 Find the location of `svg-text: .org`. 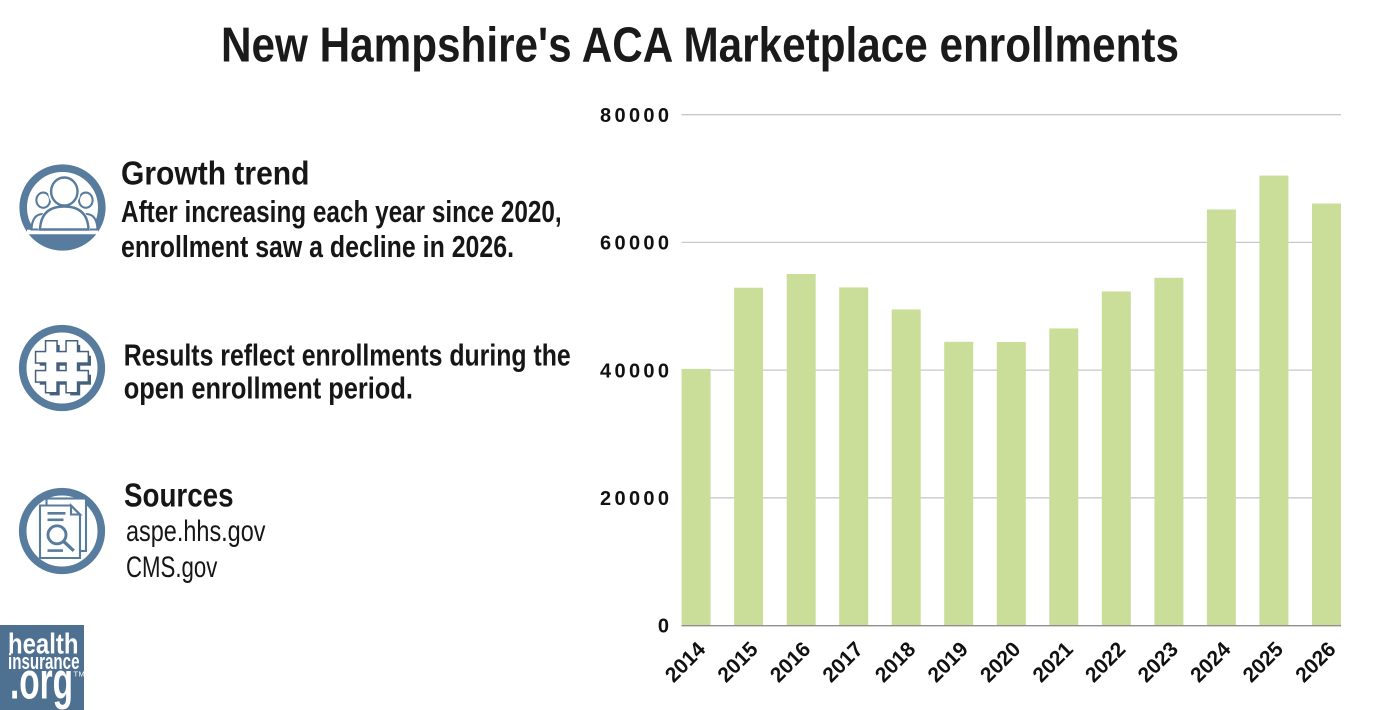

svg-text: .org is located at coordinates (41, 681).